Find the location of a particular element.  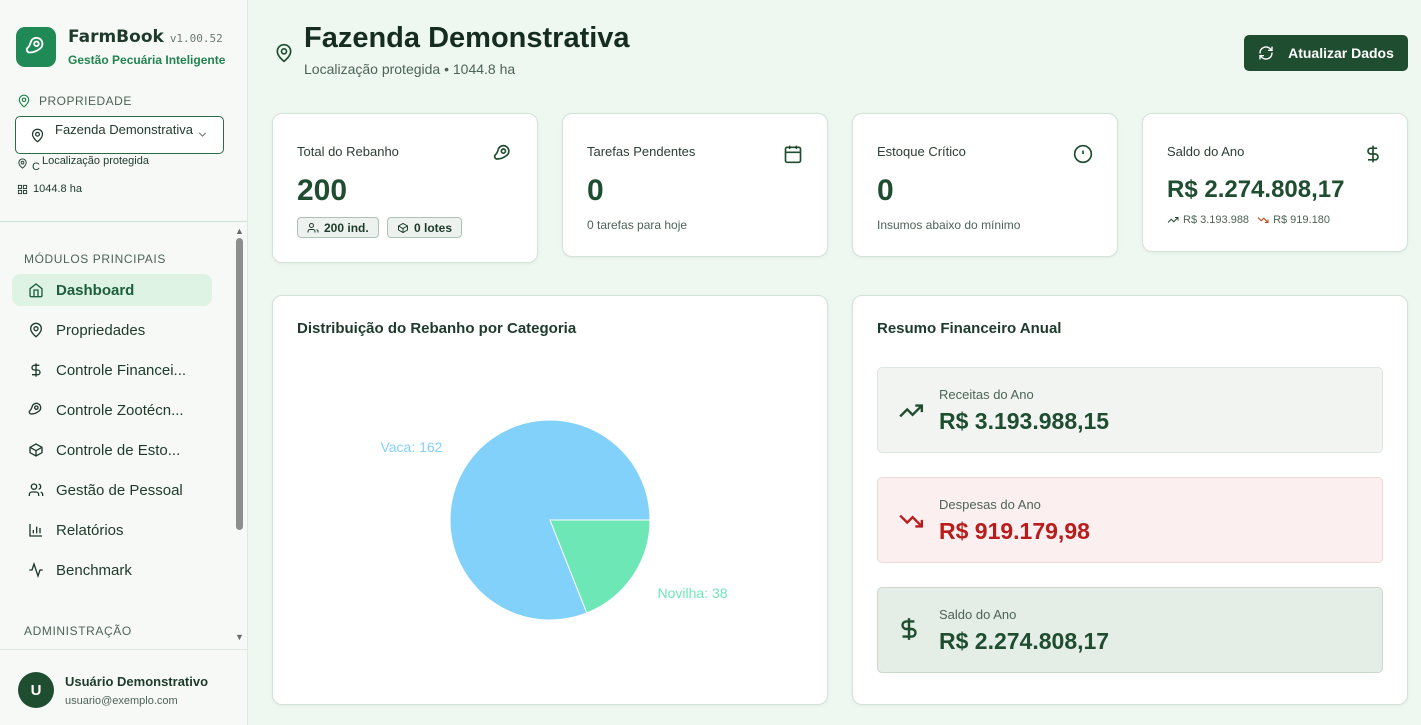

nav-item-pessoal: Gestão de Pessoal is located at coordinates (112, 490).